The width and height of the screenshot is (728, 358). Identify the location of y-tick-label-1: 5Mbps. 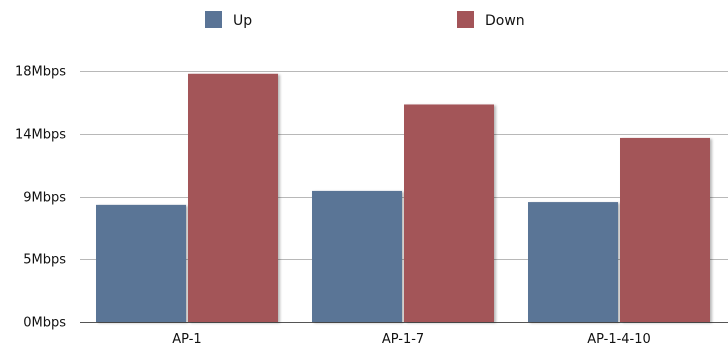
(44, 260).